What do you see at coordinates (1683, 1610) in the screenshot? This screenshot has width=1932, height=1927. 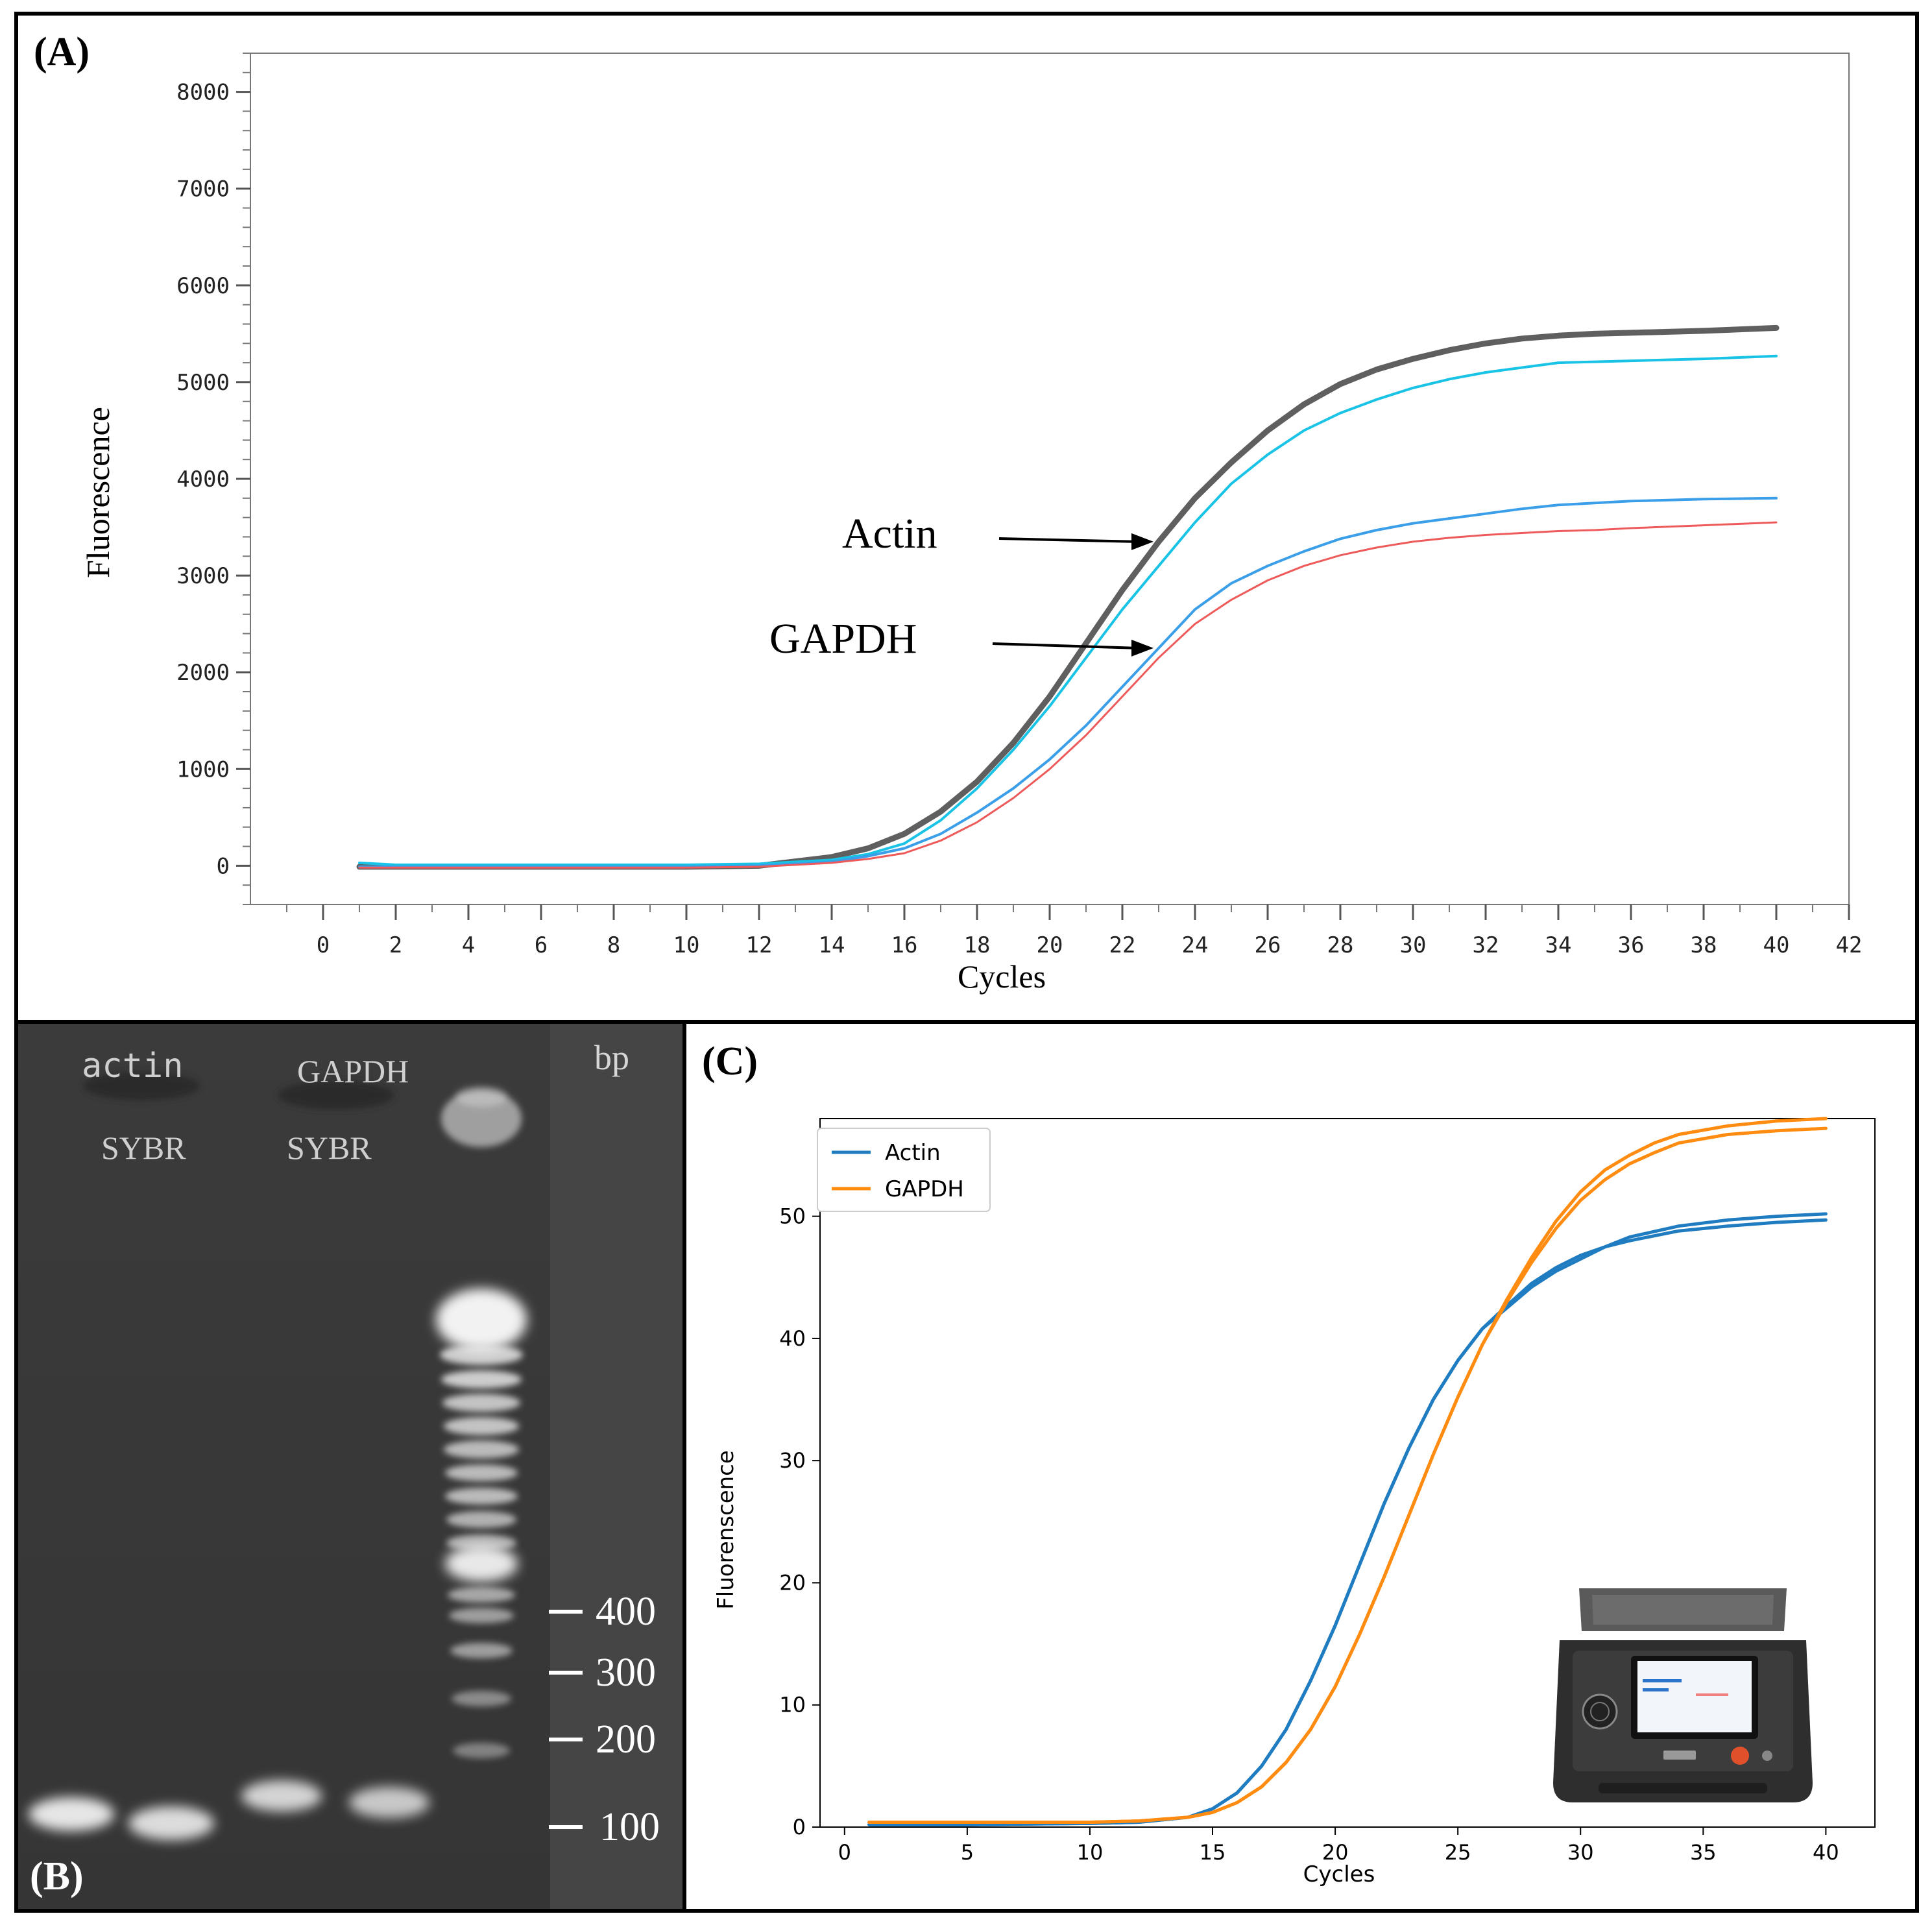 I see `device-lid-inner` at bounding box center [1683, 1610].